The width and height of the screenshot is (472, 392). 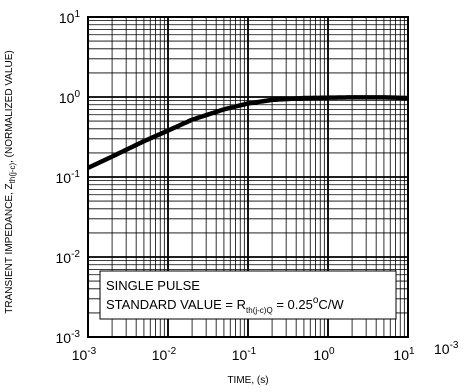 What do you see at coordinates (70, 17) in the screenshot?
I see `y-tick-label: 10¹` at bounding box center [70, 17].